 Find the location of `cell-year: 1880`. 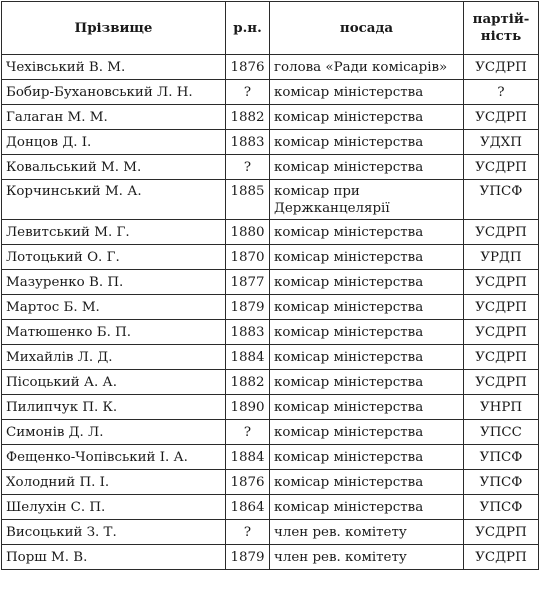

cell-year: 1880 is located at coordinates (247, 232).